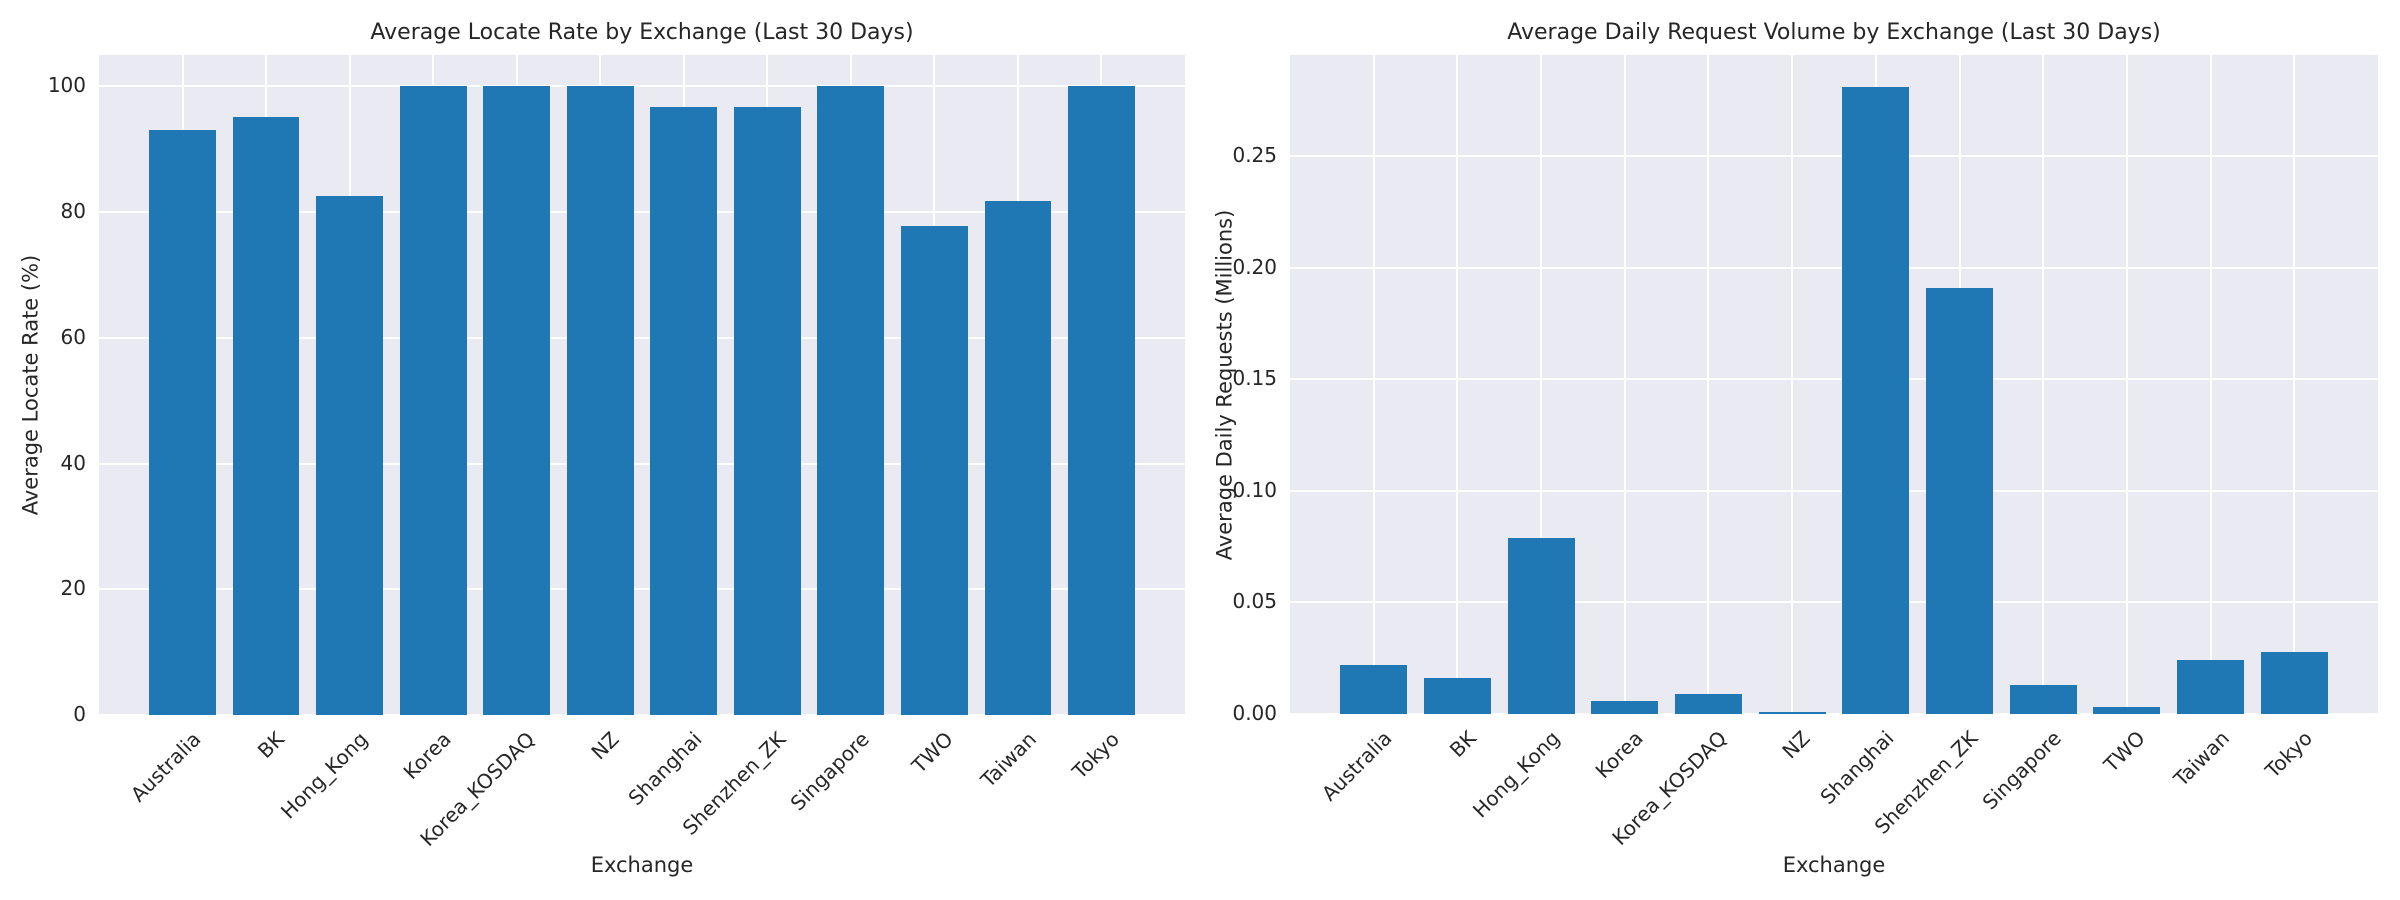  I want to click on y-tick-label: 40, so click(73, 462).